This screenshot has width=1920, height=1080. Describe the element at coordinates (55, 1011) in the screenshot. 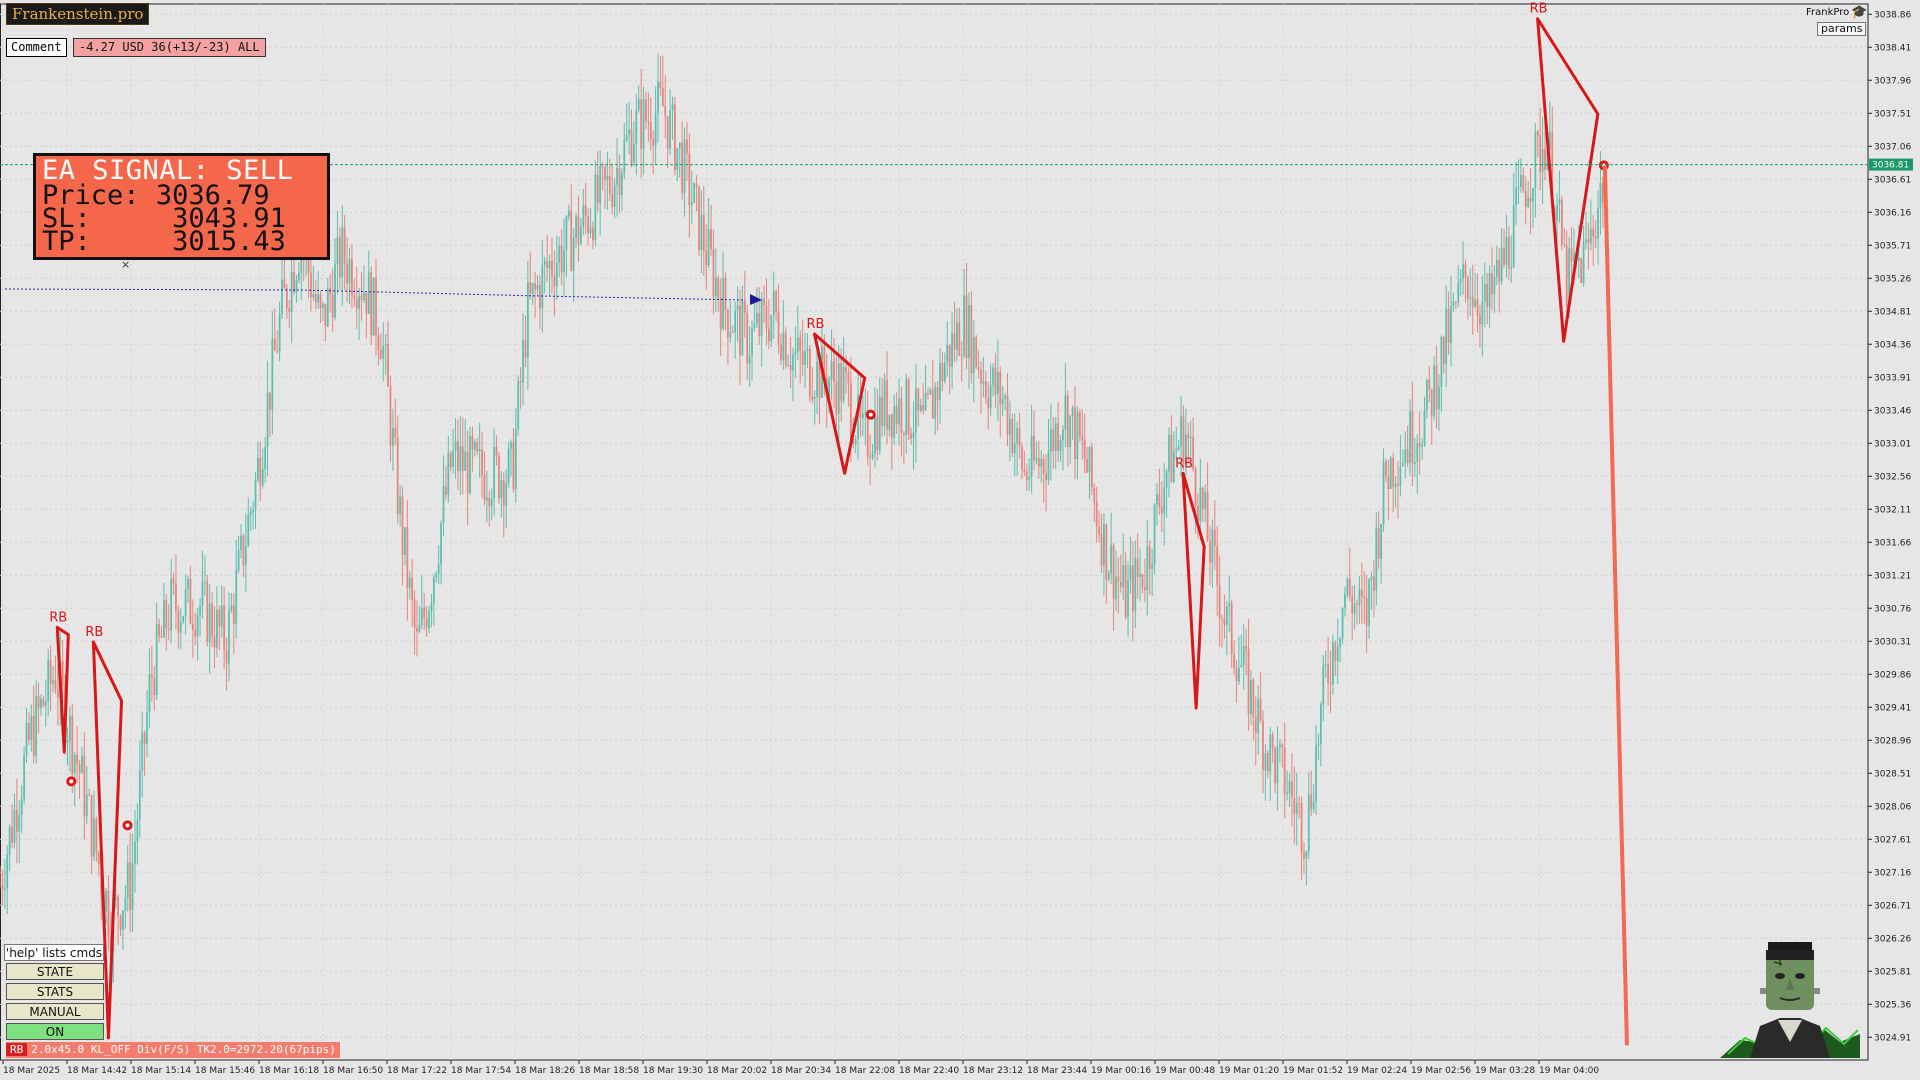

I see `manual-button: MANUAL` at that location.